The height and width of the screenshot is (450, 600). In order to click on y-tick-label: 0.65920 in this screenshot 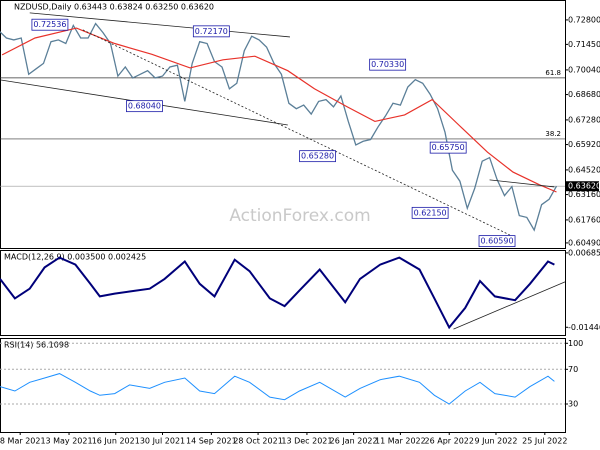, I will do `click(584, 144)`.